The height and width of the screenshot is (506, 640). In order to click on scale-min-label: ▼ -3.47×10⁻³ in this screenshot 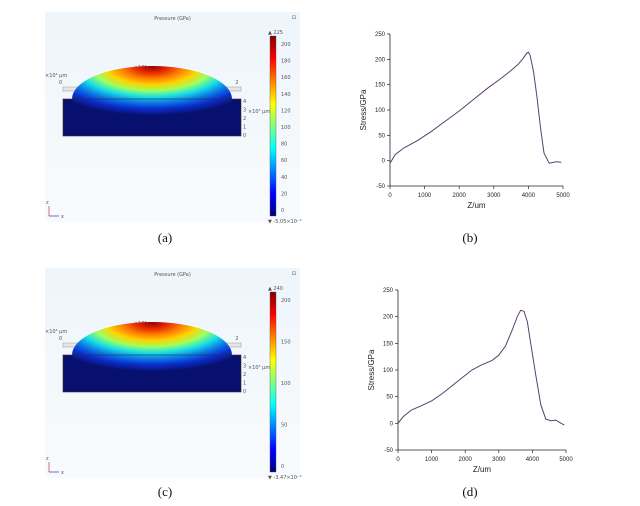, I will do `click(285, 478)`.